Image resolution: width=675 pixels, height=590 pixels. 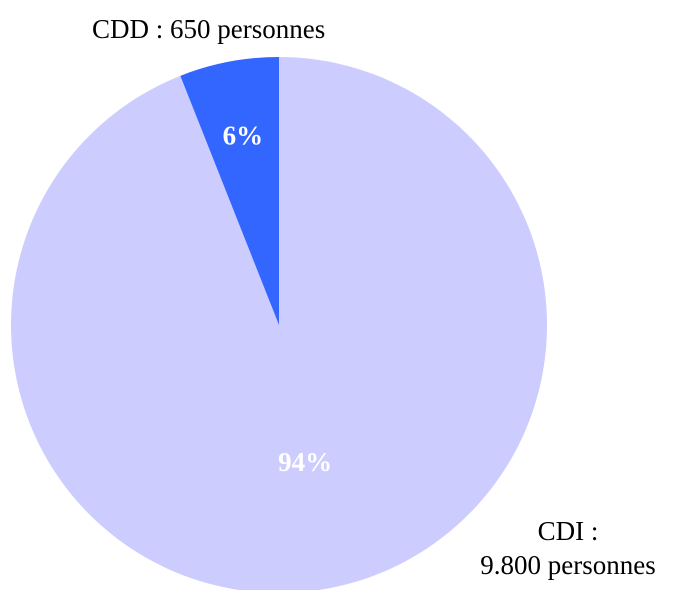 I want to click on cdi-slice-label: CDI : 9.800 personnes, so click(x=568, y=548).